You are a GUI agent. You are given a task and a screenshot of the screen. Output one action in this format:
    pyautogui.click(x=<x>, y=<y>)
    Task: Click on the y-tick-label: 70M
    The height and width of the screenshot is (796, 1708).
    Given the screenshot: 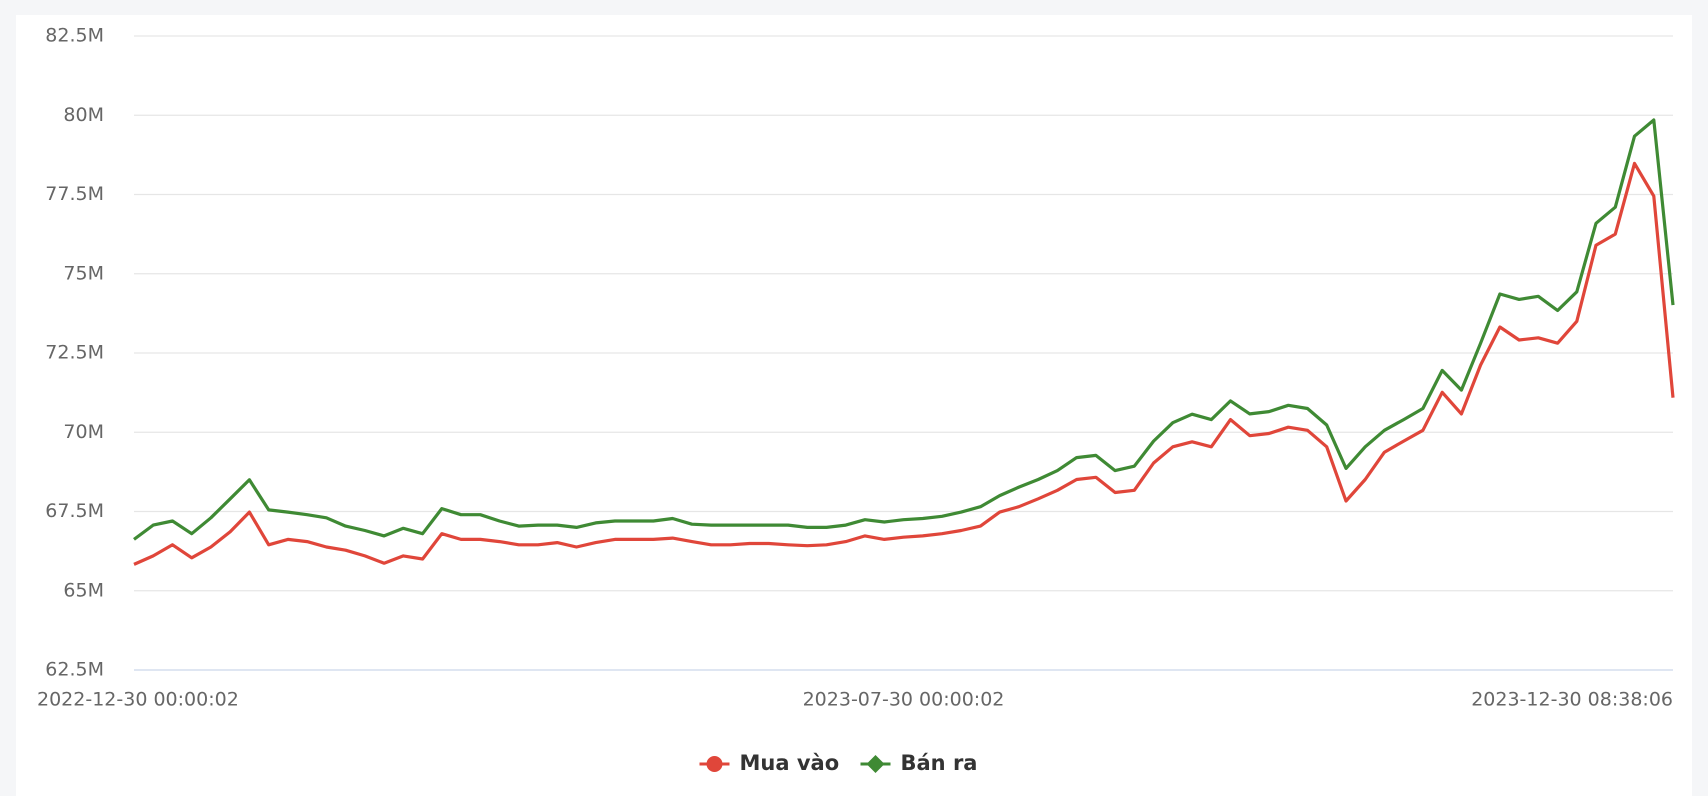 What is the action you would take?
    pyautogui.click(x=83, y=432)
    